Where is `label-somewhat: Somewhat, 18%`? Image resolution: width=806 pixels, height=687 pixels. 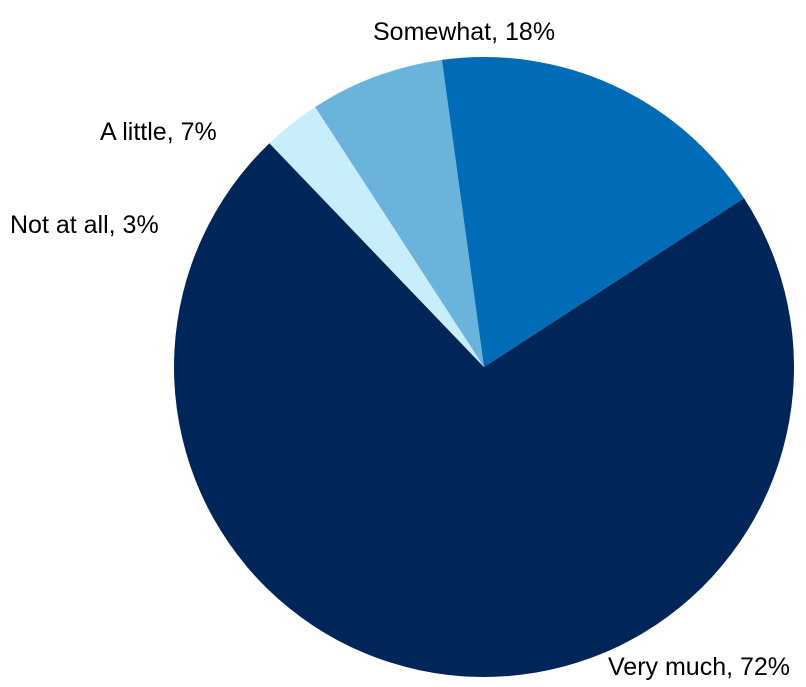
label-somewhat: Somewhat, 18% is located at coordinates (464, 32).